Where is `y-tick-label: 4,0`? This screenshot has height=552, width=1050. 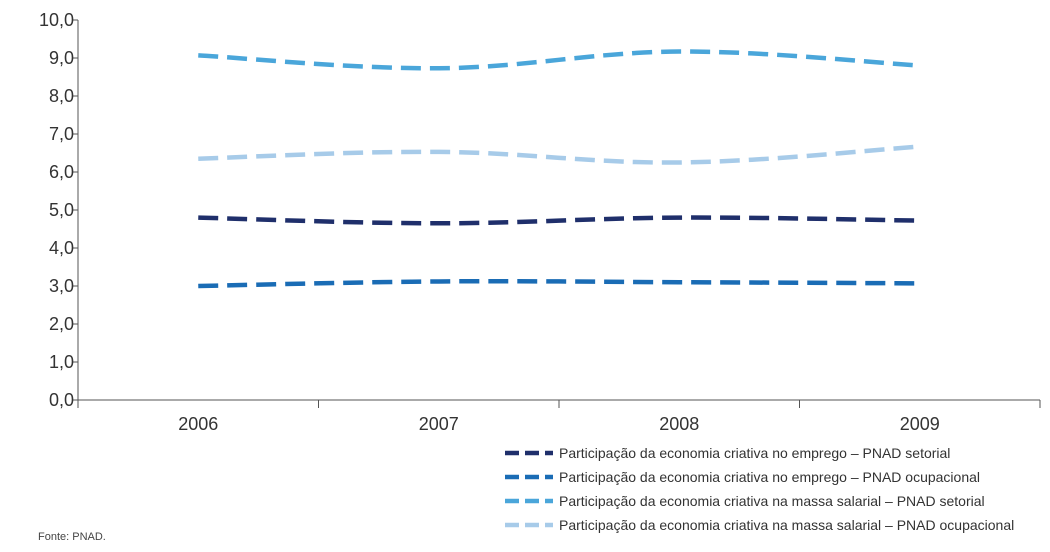
y-tick-label: 4,0 is located at coordinates (61, 248).